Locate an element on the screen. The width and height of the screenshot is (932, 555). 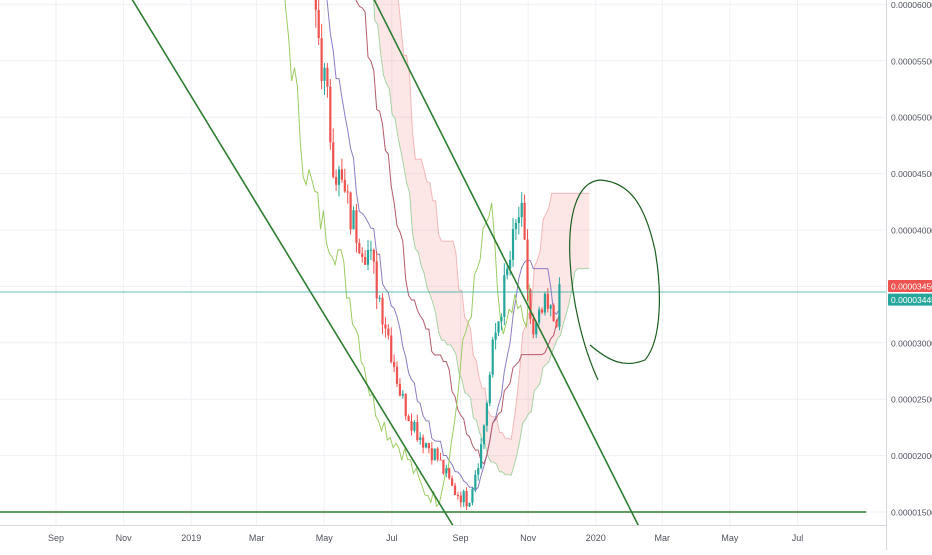
y-tick-label: 0.00005000 is located at coordinates (911, 118).